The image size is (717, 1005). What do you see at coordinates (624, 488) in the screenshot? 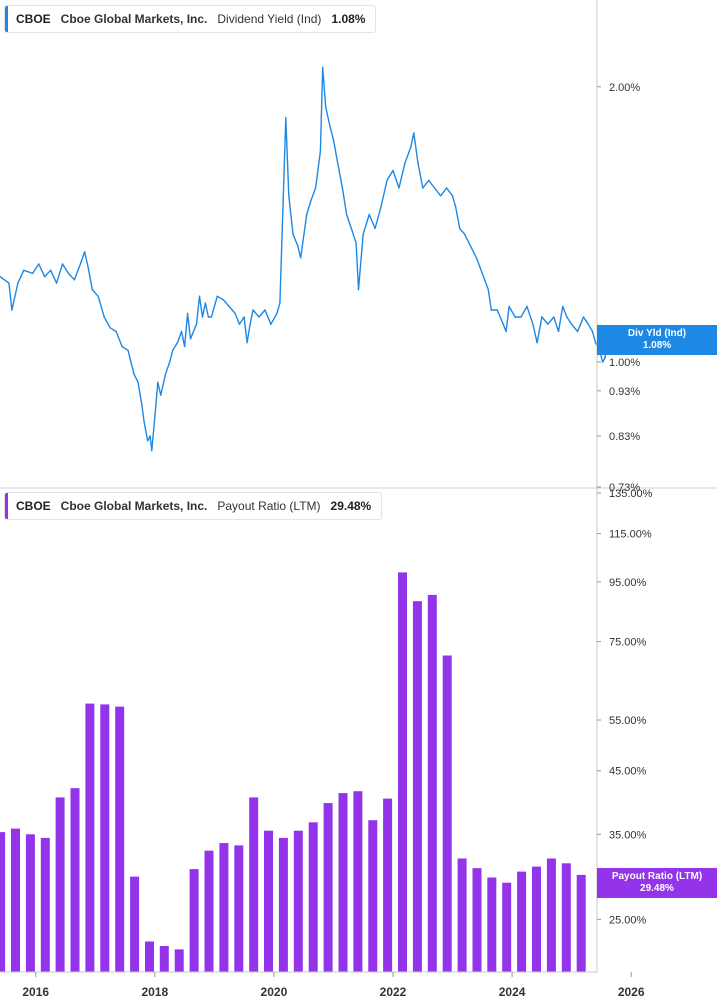
I see `yield-y-tick-label: 0.73%` at bounding box center [624, 488].